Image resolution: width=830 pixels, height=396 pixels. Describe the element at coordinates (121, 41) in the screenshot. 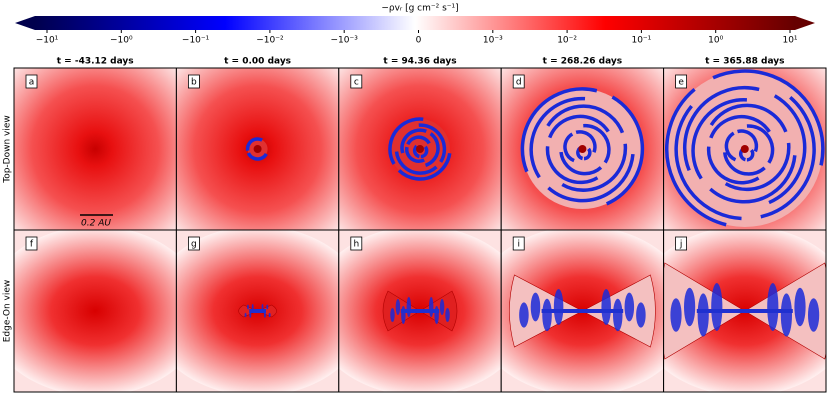

I see `colorbar-tick-label: −10⁰` at that location.